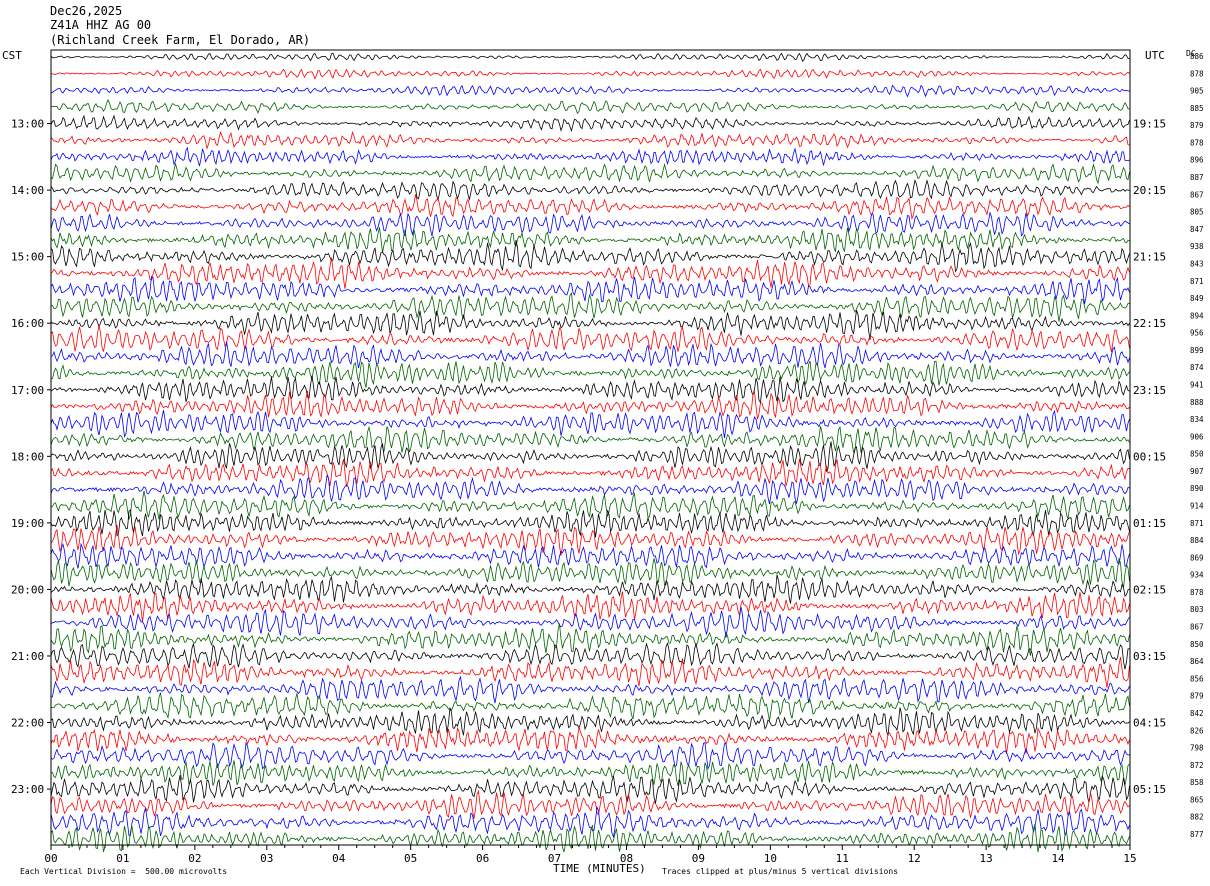 The image size is (1210, 886). What do you see at coordinates (1149, 723) in the screenshot?
I see `right-hour-label: 04:15` at bounding box center [1149, 723].